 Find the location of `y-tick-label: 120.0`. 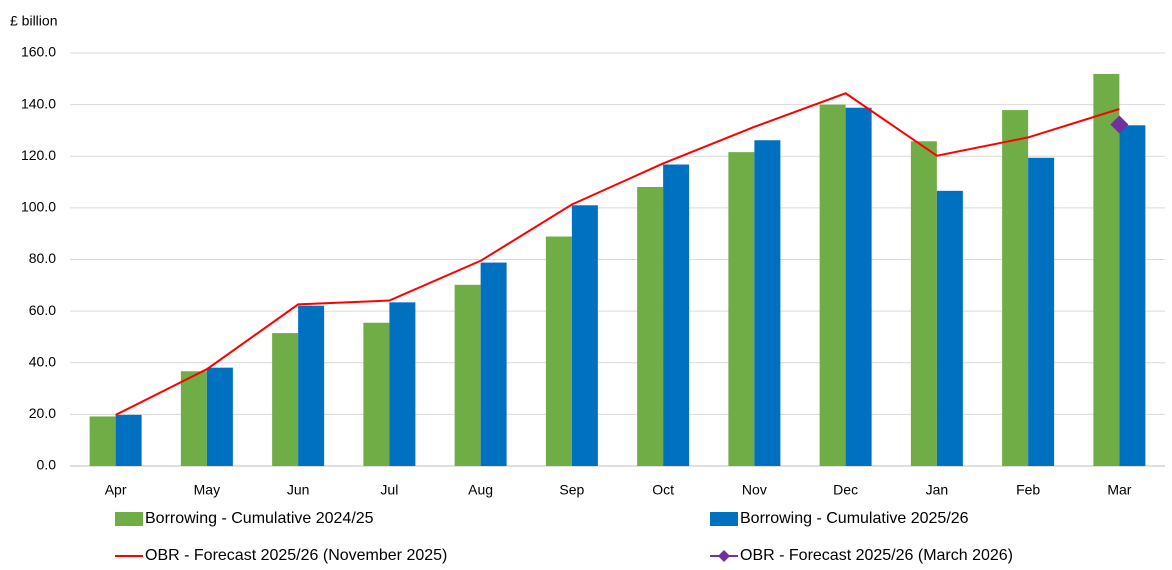

y-tick-label: 120.0 is located at coordinates (38, 155).